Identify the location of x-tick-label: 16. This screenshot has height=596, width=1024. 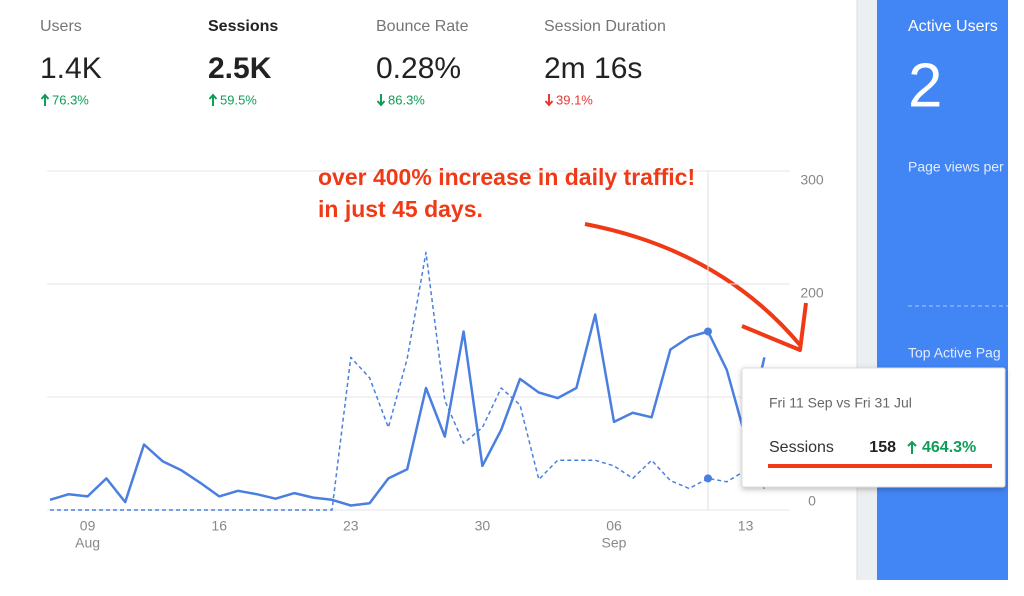
(219, 526).